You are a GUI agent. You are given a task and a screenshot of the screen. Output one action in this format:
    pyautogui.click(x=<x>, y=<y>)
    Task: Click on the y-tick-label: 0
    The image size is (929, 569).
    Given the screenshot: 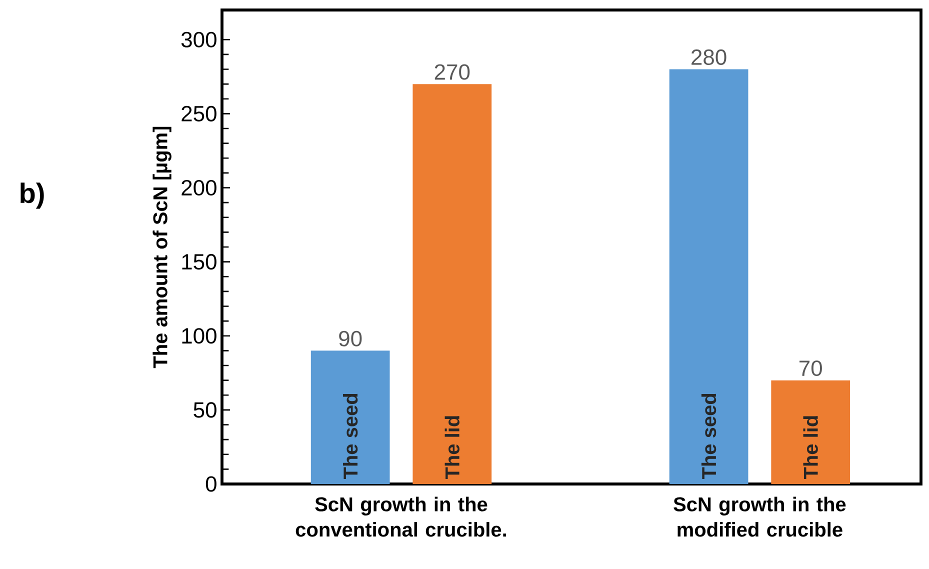 What is the action you would take?
    pyautogui.click(x=211, y=484)
    